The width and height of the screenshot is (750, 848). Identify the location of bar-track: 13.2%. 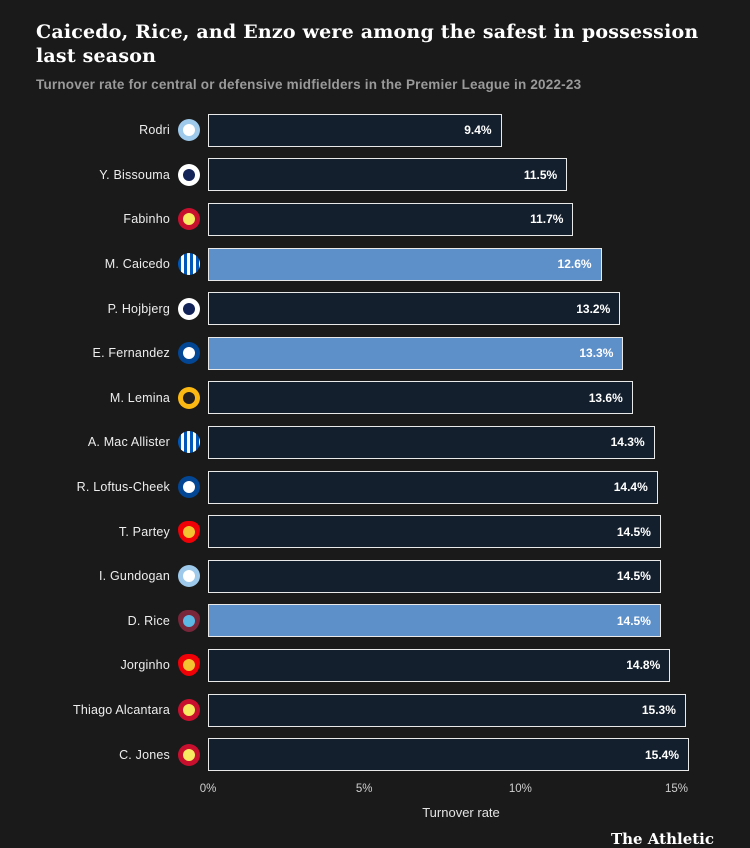
(461, 309).